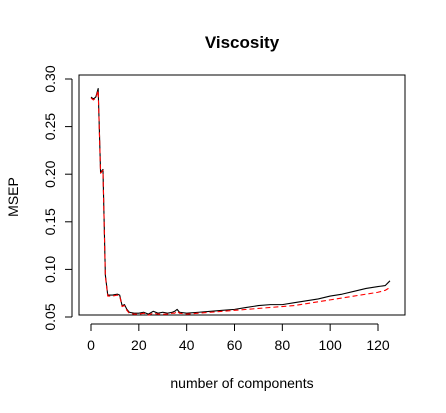 This screenshot has height=413, width=446. I want to click on x-axis: 0 20 40 60 80 100 120, so click(238, 338).